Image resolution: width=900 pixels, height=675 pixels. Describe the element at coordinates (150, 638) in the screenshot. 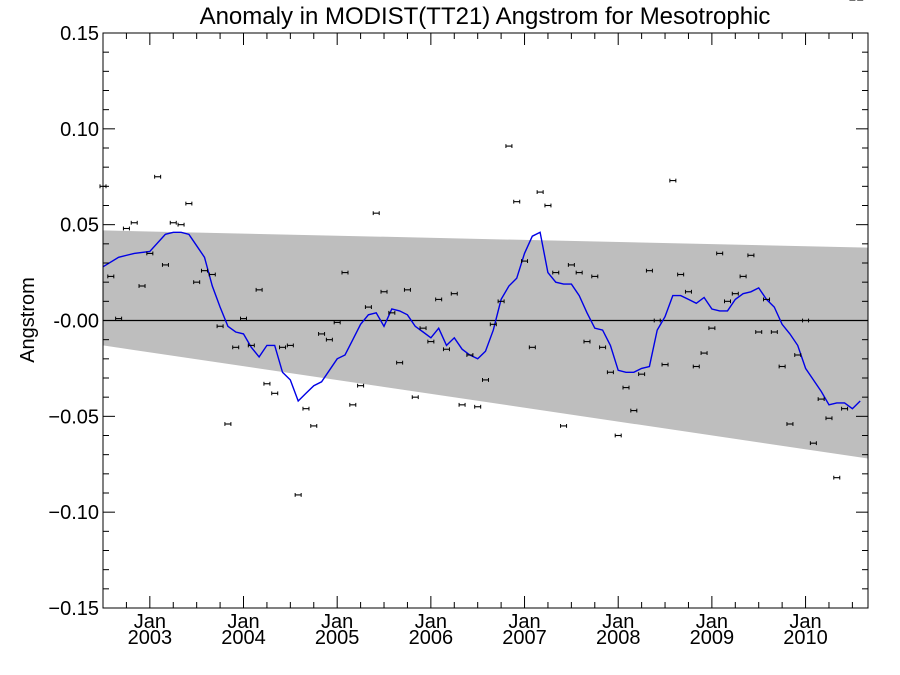

I see `x-tick-year-label: 2003` at that location.